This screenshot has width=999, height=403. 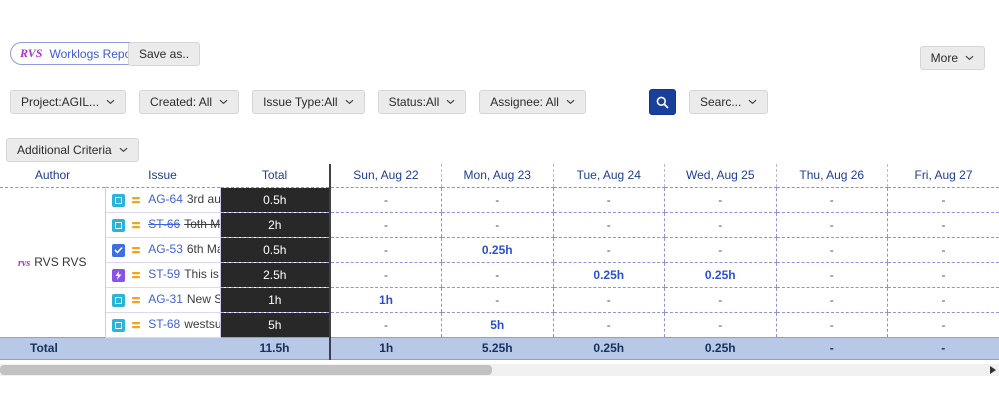 I want to click on author-name: RVS RVS, so click(x=60, y=262).